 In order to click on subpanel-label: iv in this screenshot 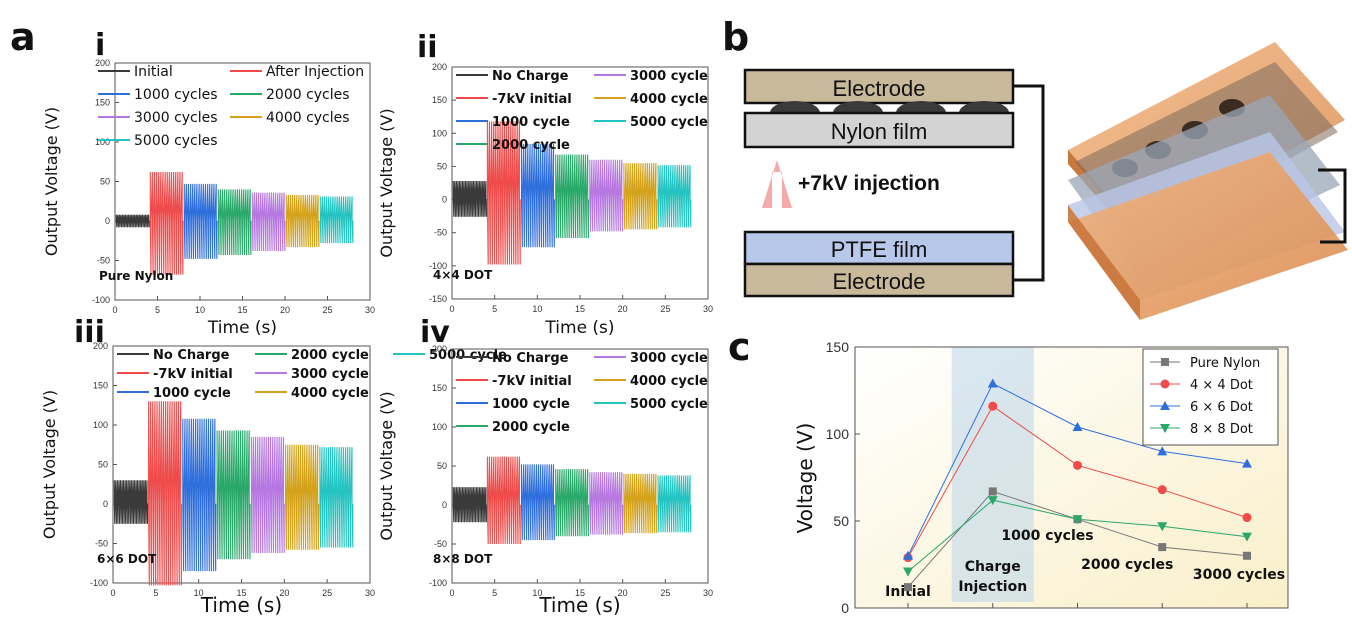, I will do `click(435, 332)`.